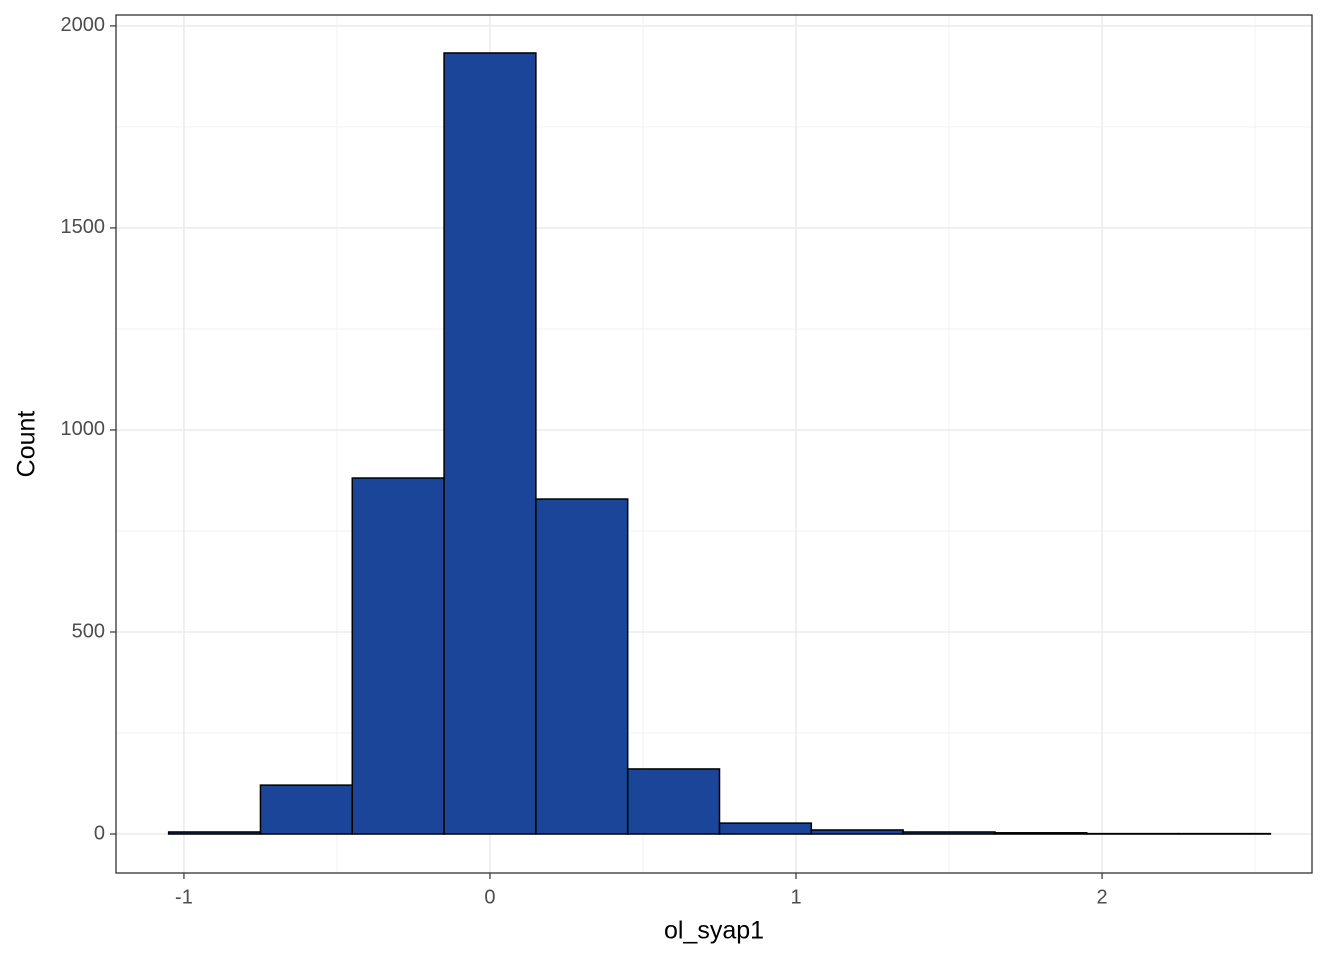 The width and height of the screenshot is (1344, 960). What do you see at coordinates (83, 25) in the screenshot?
I see `y-tick-label: 2000` at bounding box center [83, 25].